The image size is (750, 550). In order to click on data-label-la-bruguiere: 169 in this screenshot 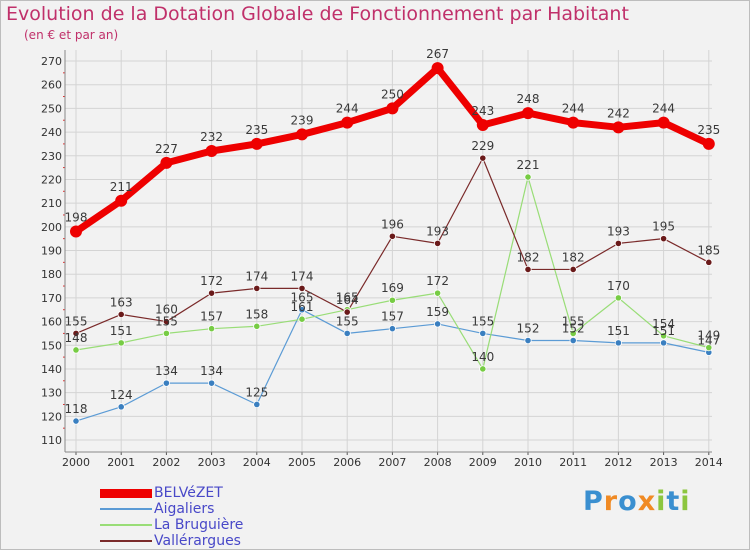, I will do `click(392, 288)`.